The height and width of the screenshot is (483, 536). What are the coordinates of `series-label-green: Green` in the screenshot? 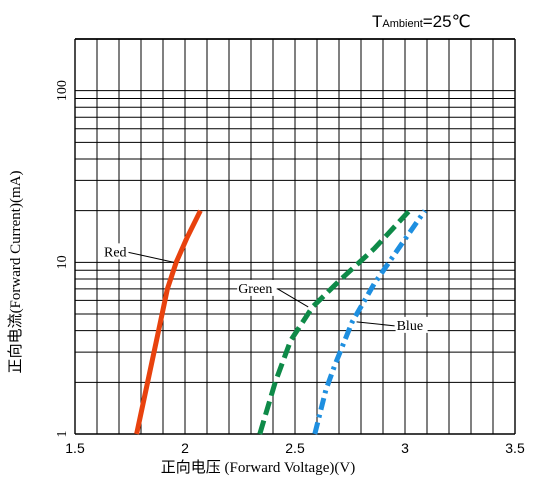 It's located at (255, 289).